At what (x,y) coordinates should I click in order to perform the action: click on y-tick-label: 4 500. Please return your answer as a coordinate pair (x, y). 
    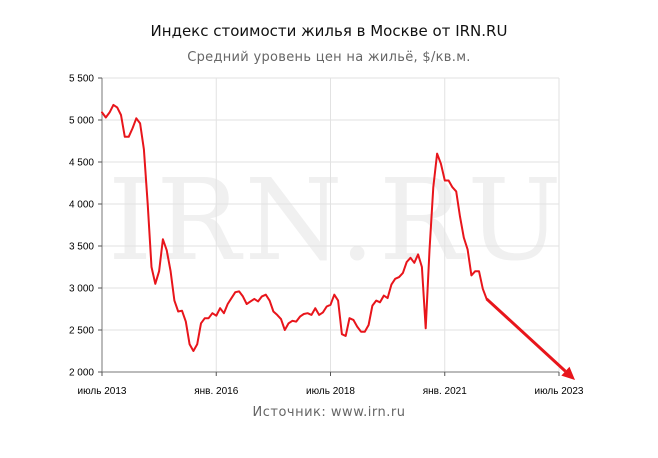
    Looking at the image, I should click on (81, 163).